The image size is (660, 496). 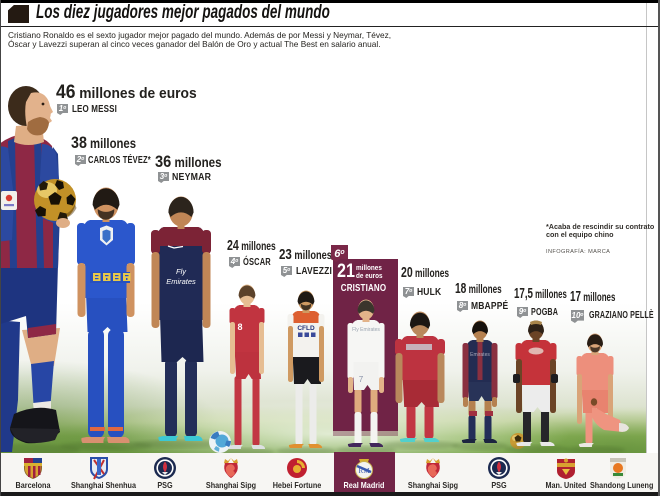 I want to click on svg-text: CFLD, so click(x=306, y=328).